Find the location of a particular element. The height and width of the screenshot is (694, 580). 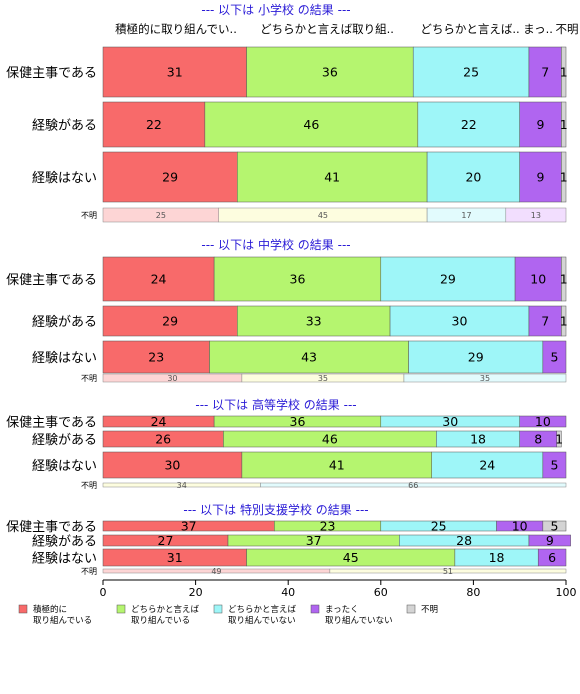

data-label: 22 is located at coordinates (154, 124).